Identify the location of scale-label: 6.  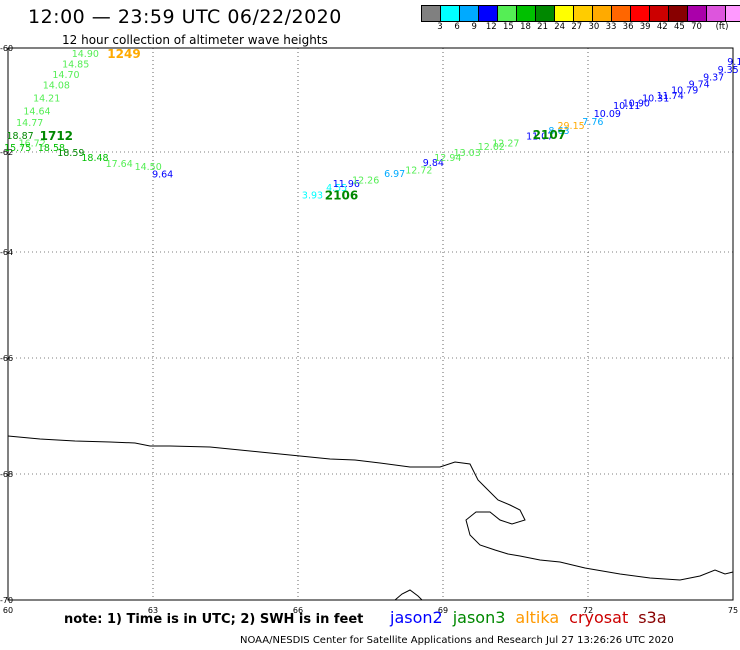
(457, 27).